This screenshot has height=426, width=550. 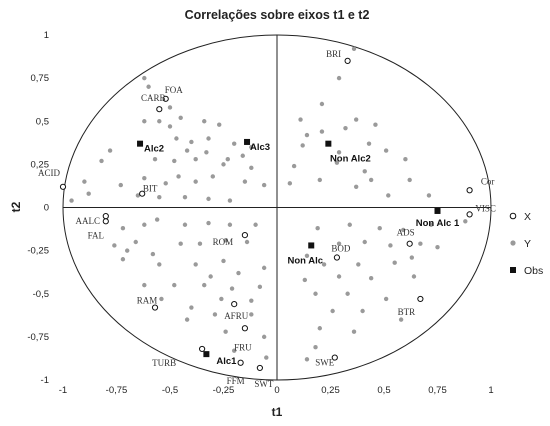 I want to click on x-point-label: BIT, so click(x=150, y=189).